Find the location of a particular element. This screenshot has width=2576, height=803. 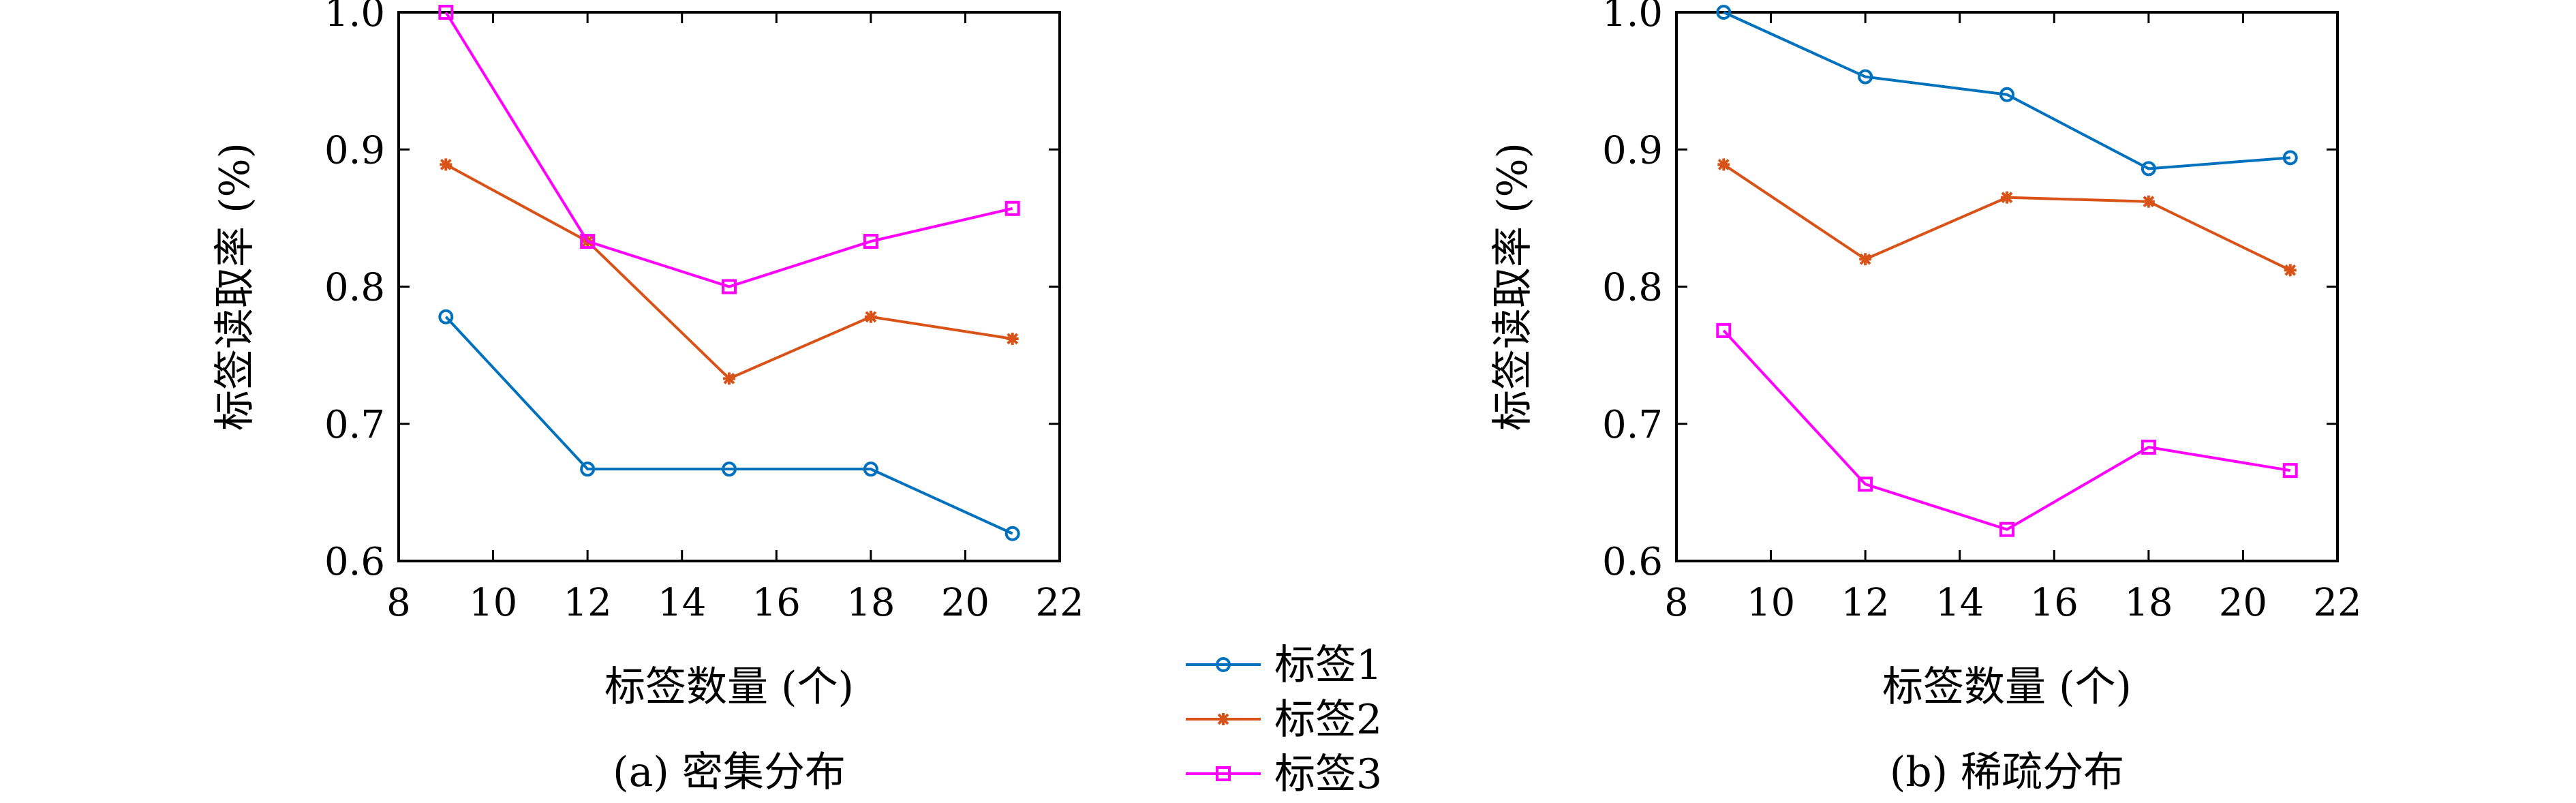

legend-entry-3: 标签3 is located at coordinates (1284, 775).